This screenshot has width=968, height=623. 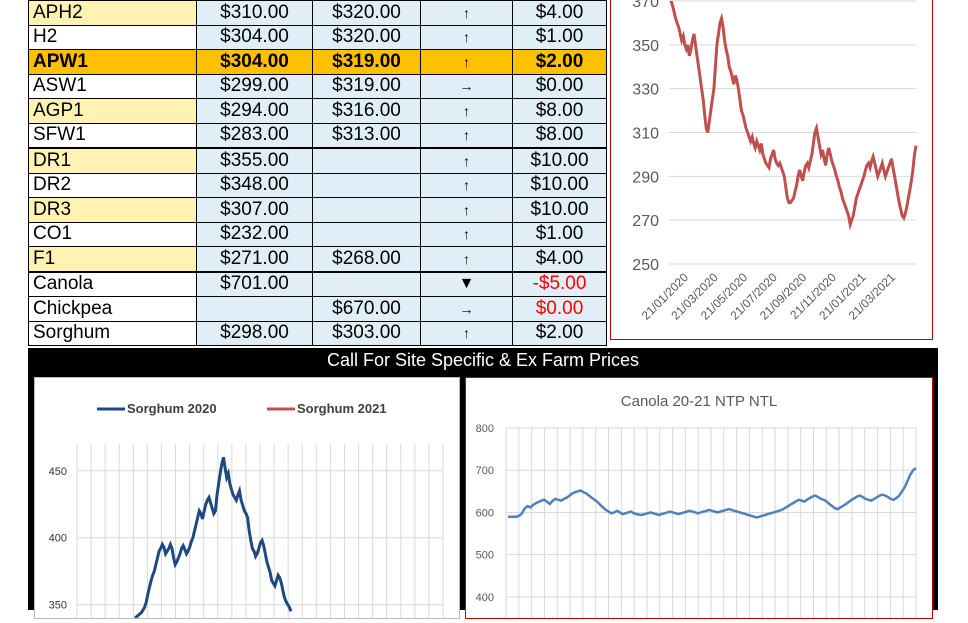 I want to click on legend-label: Sorghum 2021, so click(x=342, y=408).